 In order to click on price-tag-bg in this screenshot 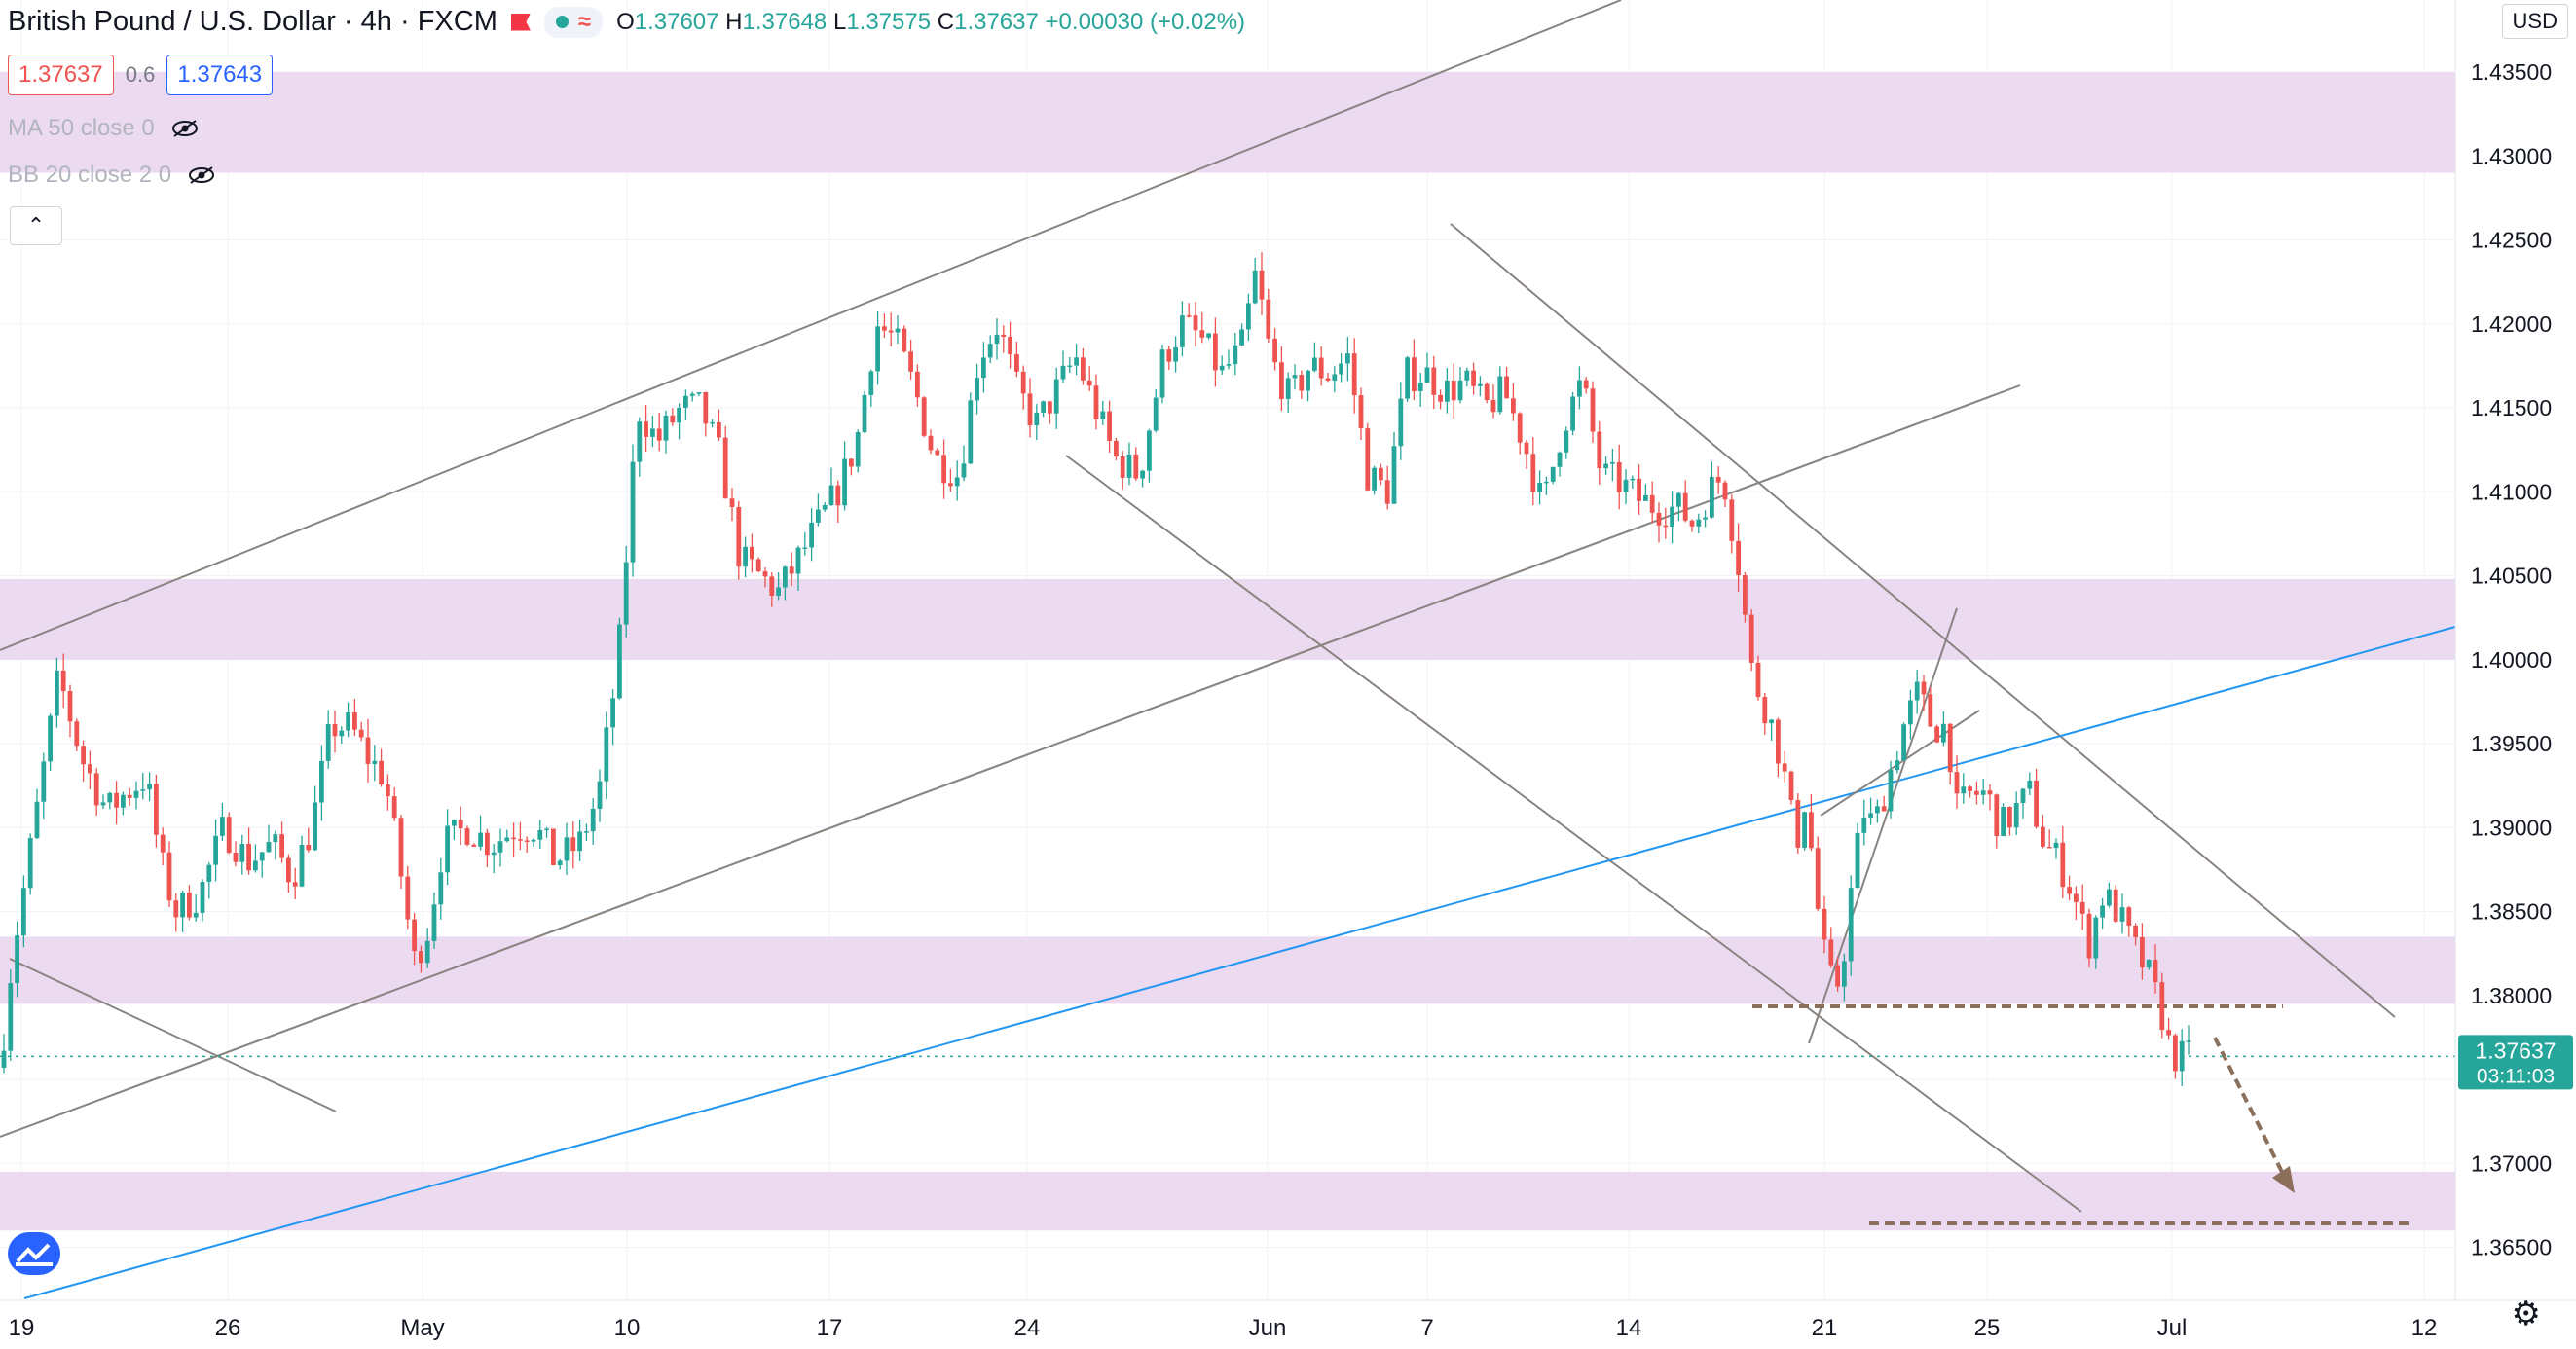, I will do `click(2515, 1062)`.